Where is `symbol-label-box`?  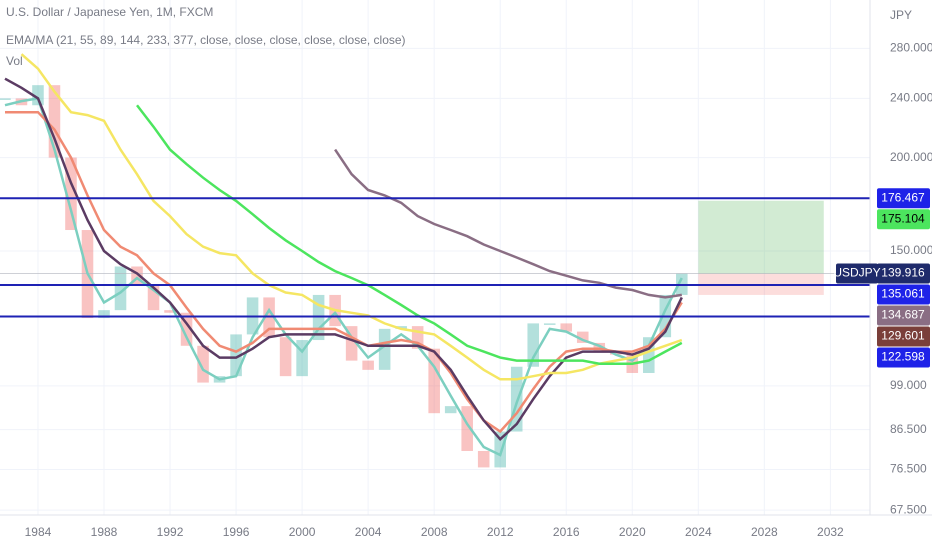
symbol-label-box is located at coordinates (857, 273).